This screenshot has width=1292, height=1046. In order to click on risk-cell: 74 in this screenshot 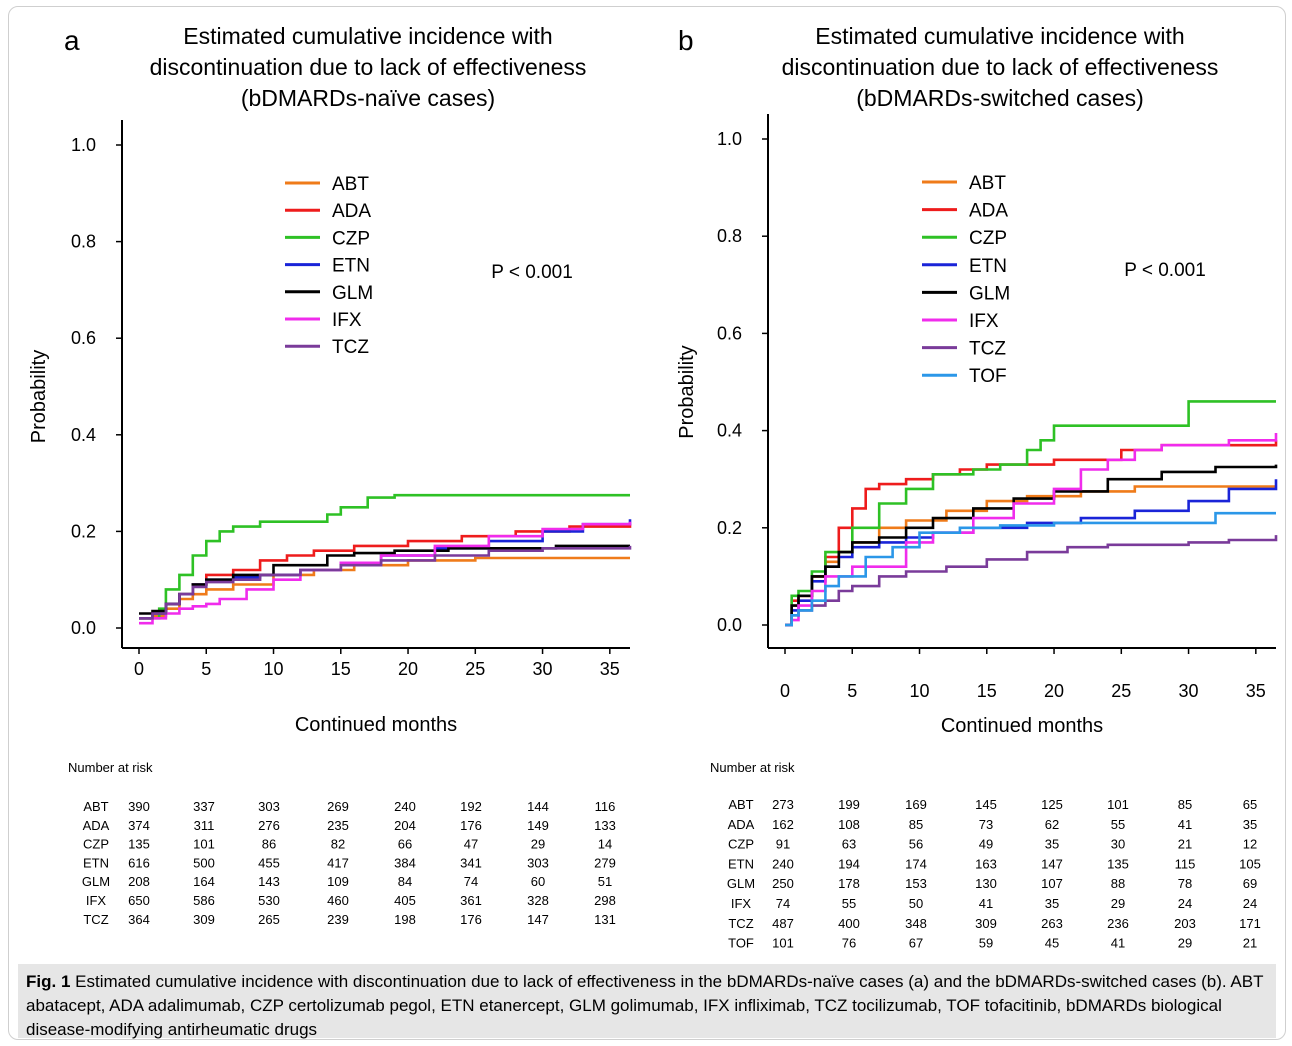, I will do `click(471, 881)`.